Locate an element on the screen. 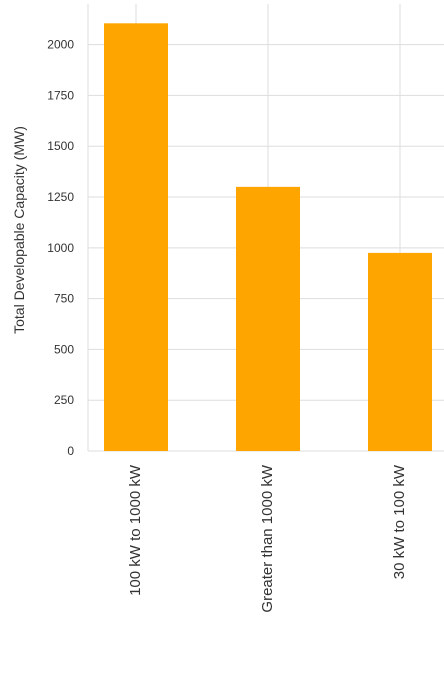  x-tick-label: 30 kW to 100 kW is located at coordinates (399, 521).